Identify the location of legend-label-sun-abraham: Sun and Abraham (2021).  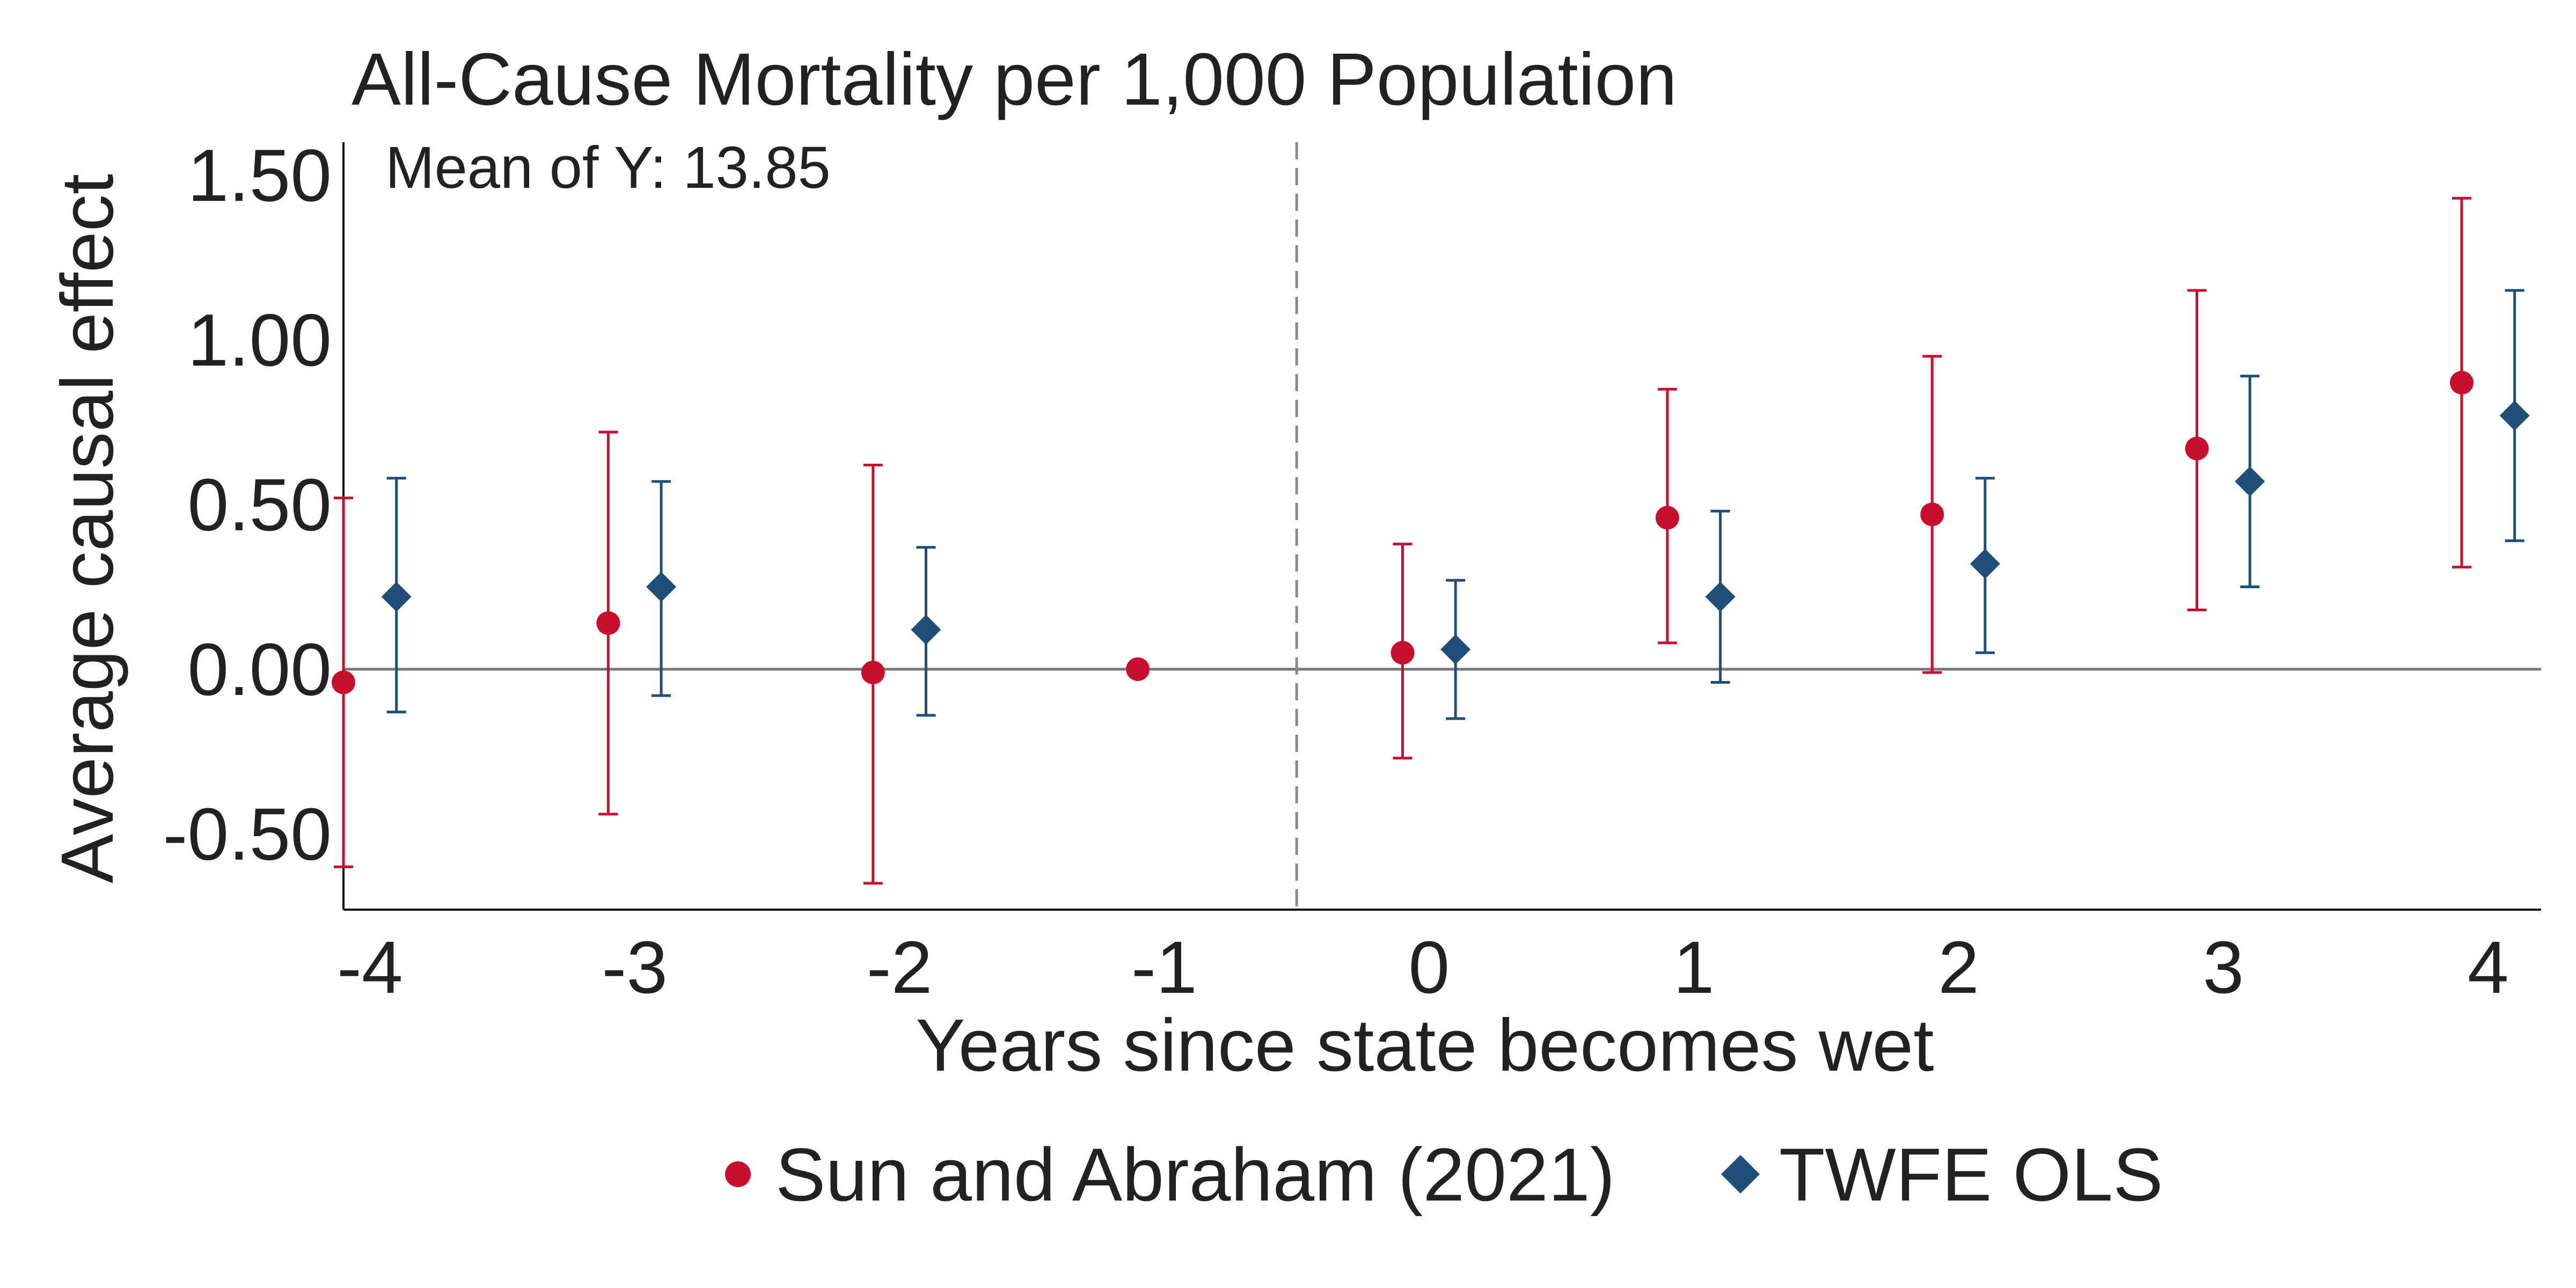
(1195, 1174).